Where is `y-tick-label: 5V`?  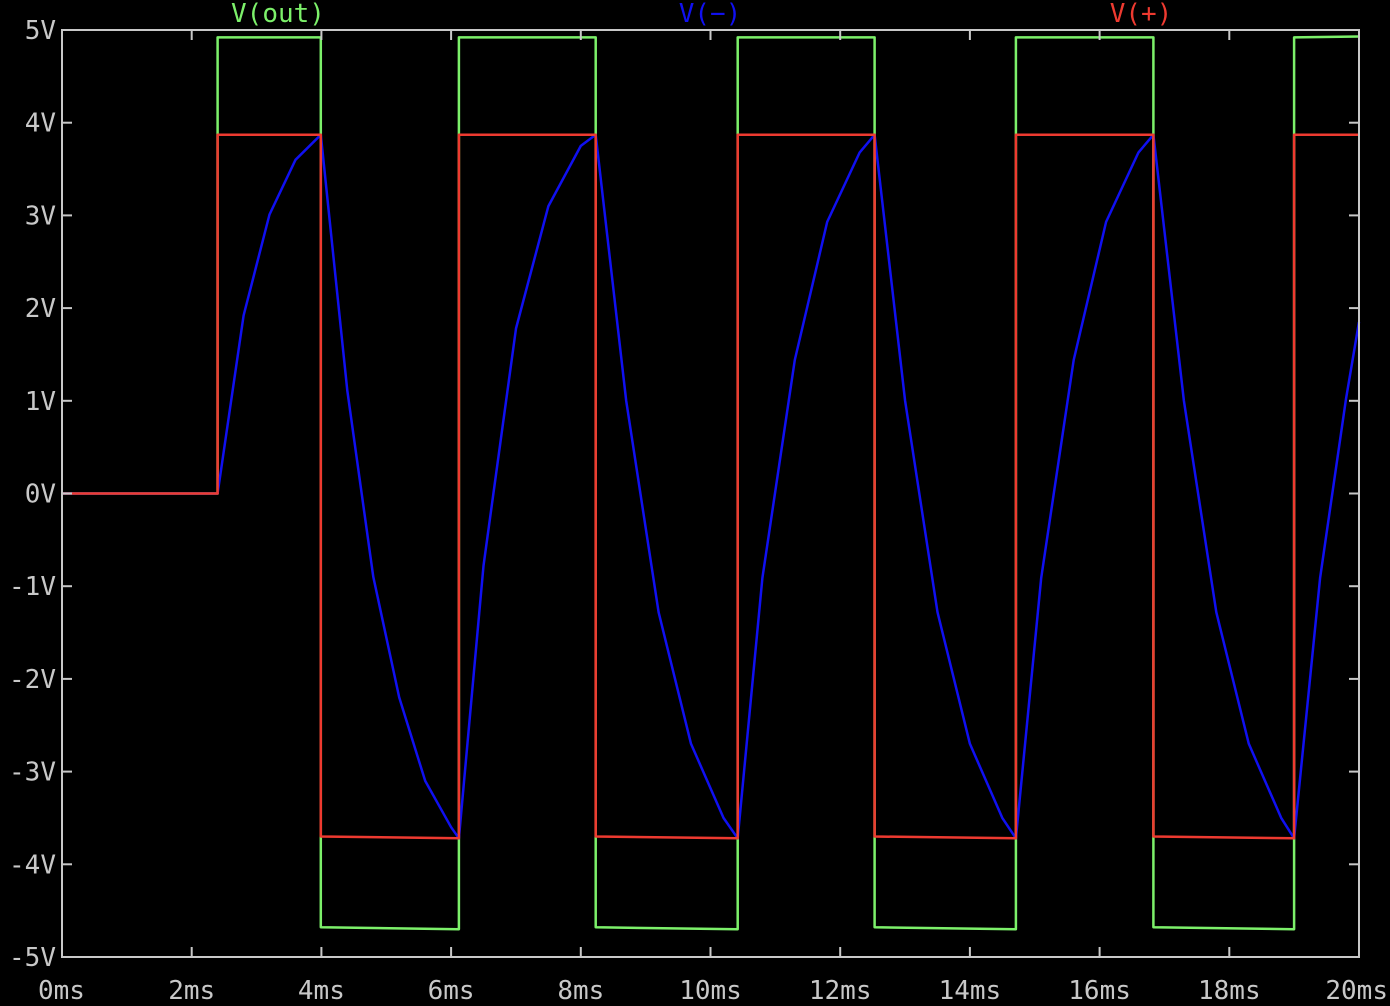 y-tick-label: 5V is located at coordinates (40, 31).